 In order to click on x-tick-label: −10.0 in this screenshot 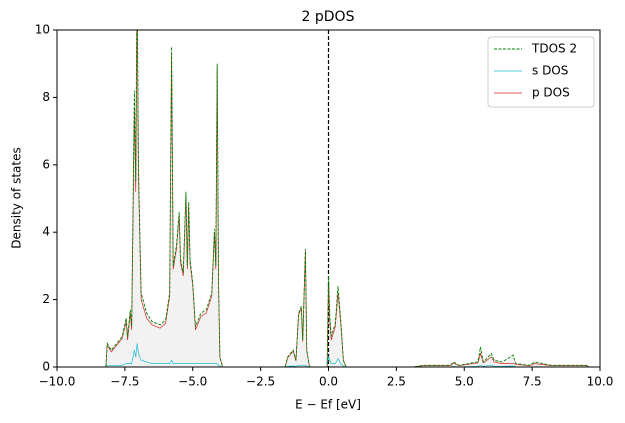, I will do `click(57, 382)`.